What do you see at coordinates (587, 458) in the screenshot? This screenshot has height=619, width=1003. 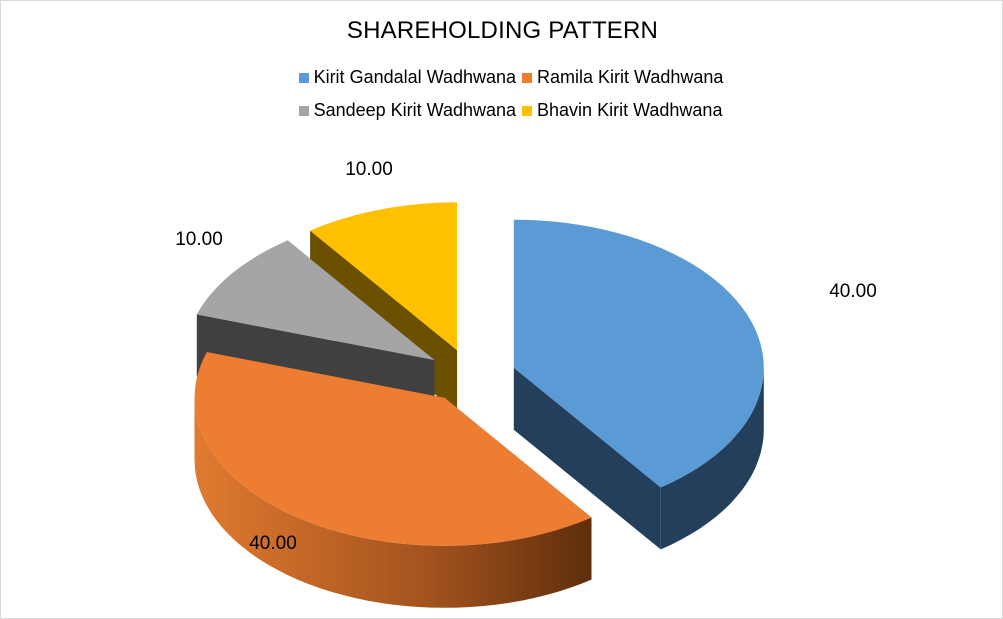 I see `slice-side-wall` at bounding box center [587, 458].